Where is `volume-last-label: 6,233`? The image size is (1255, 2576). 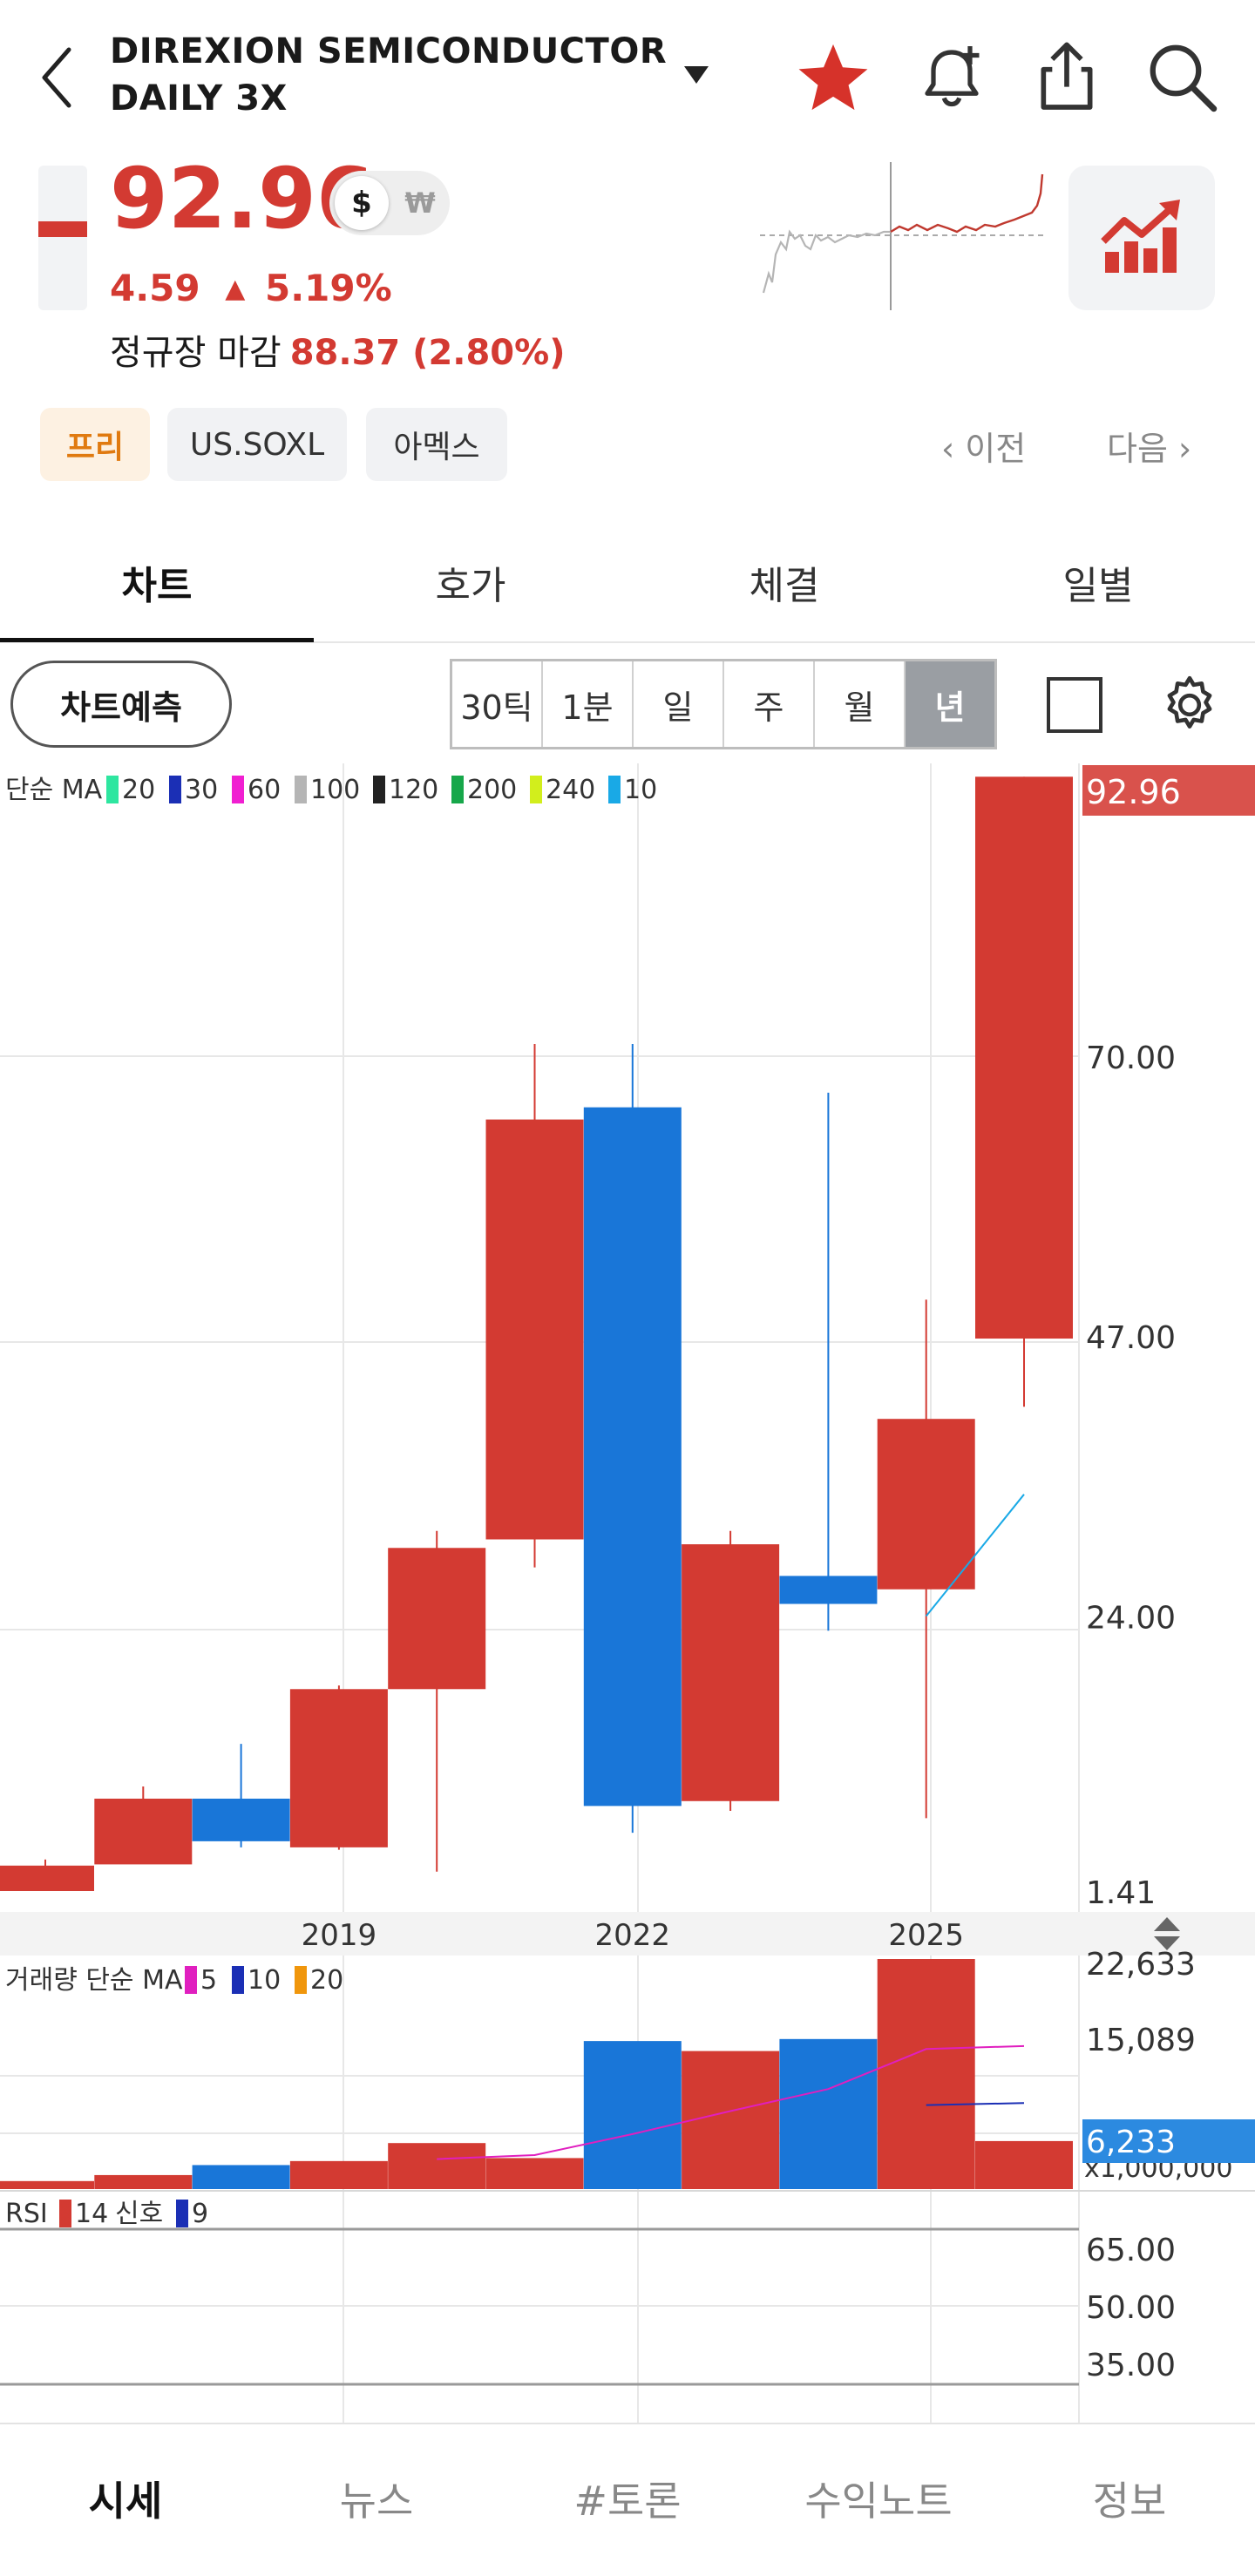
volume-last-label: 6,233 is located at coordinates (1131, 2143).